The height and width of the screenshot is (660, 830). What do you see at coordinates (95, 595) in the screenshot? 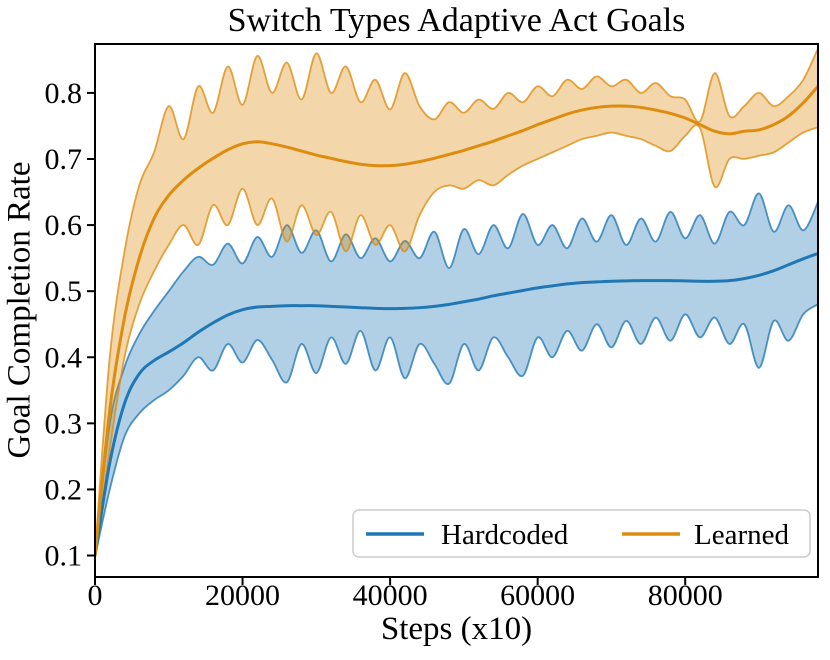
I see `x-tick-label: 0` at bounding box center [95, 595].